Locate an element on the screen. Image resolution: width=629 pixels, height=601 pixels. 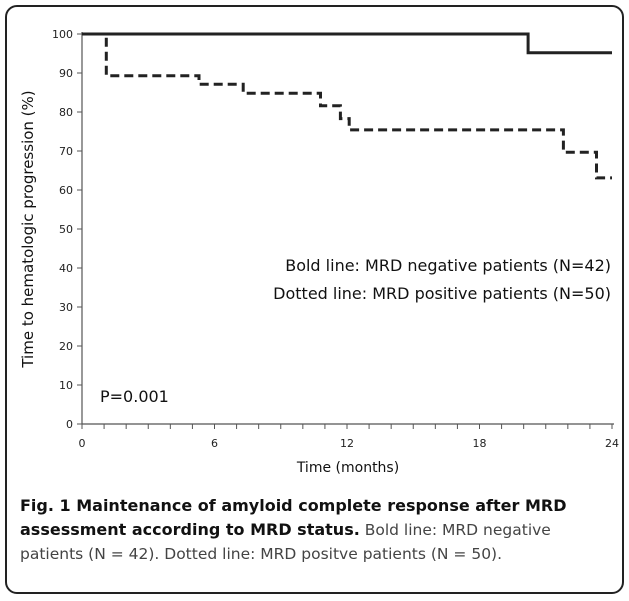
x-tick-label: 24 is located at coordinates (612, 443).